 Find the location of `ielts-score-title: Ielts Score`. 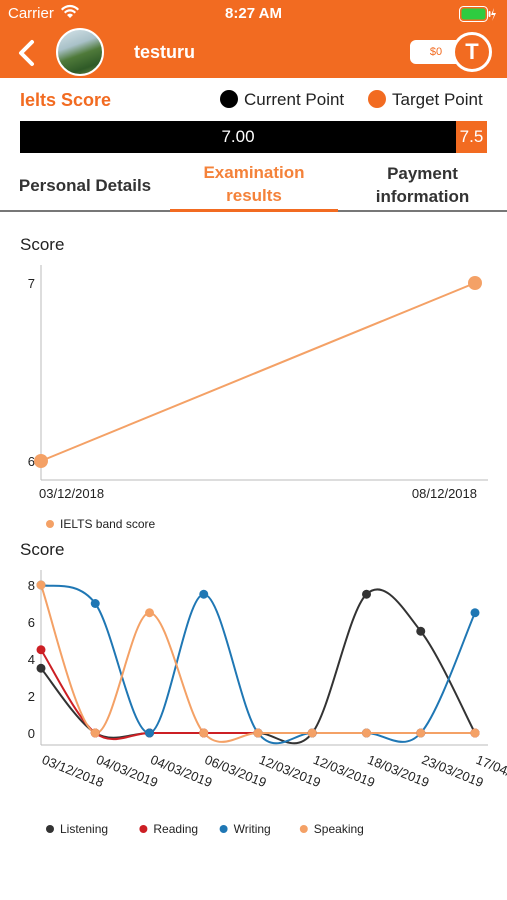

ielts-score-title: Ielts Score is located at coordinates (66, 100).